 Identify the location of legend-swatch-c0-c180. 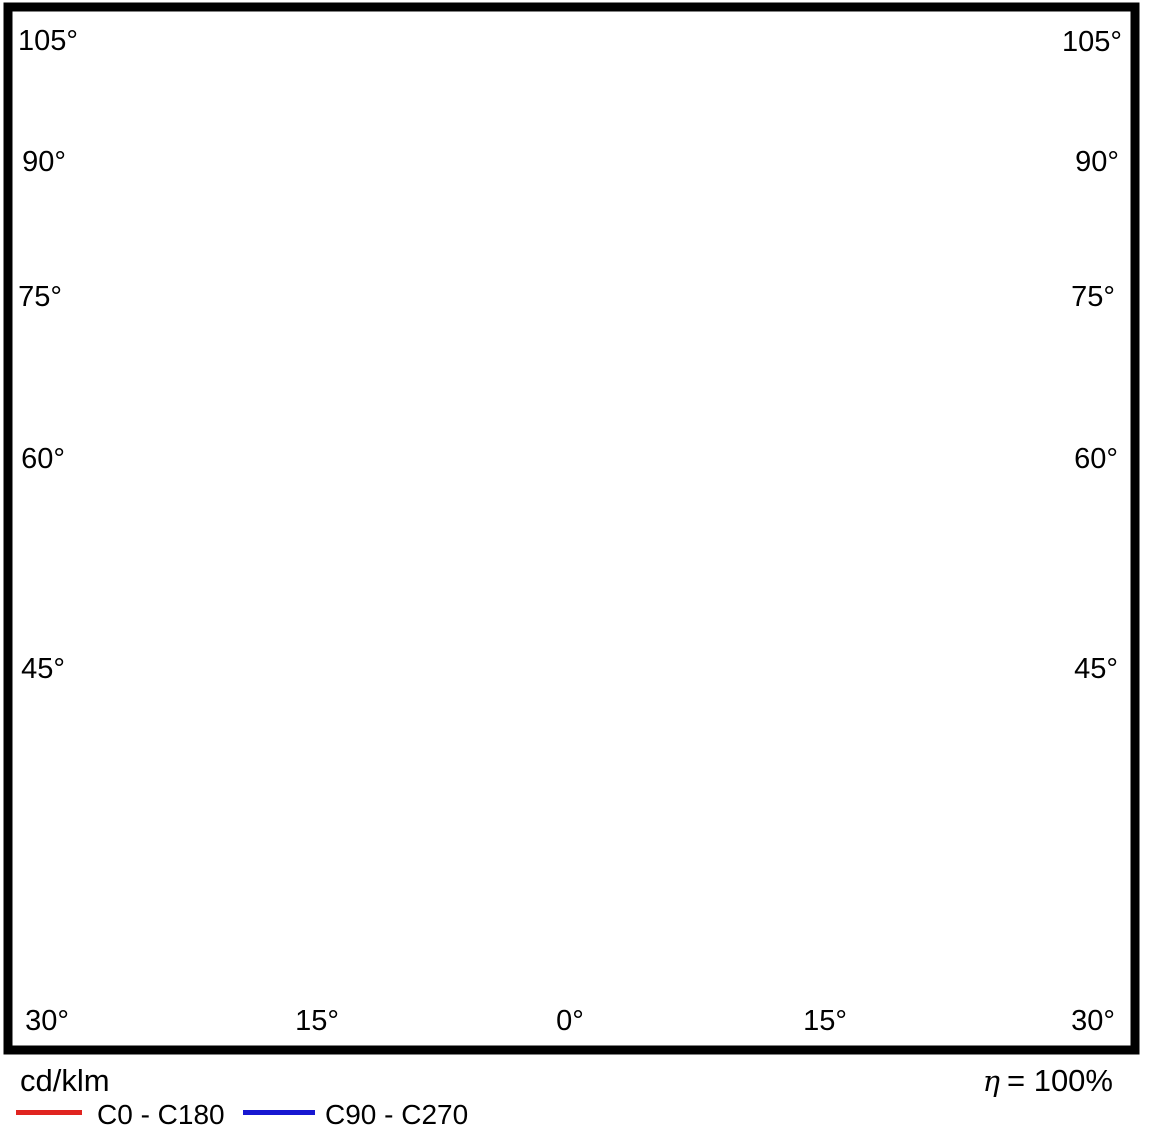
(49, 1112).